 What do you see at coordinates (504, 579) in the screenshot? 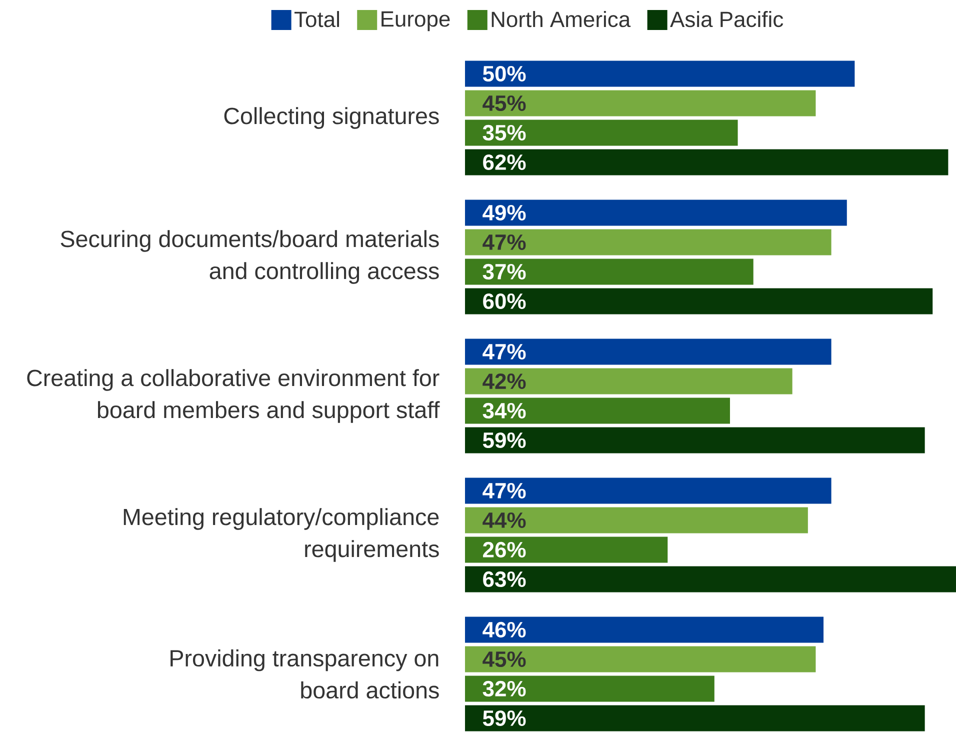
I see `data-label: 63%` at bounding box center [504, 579].